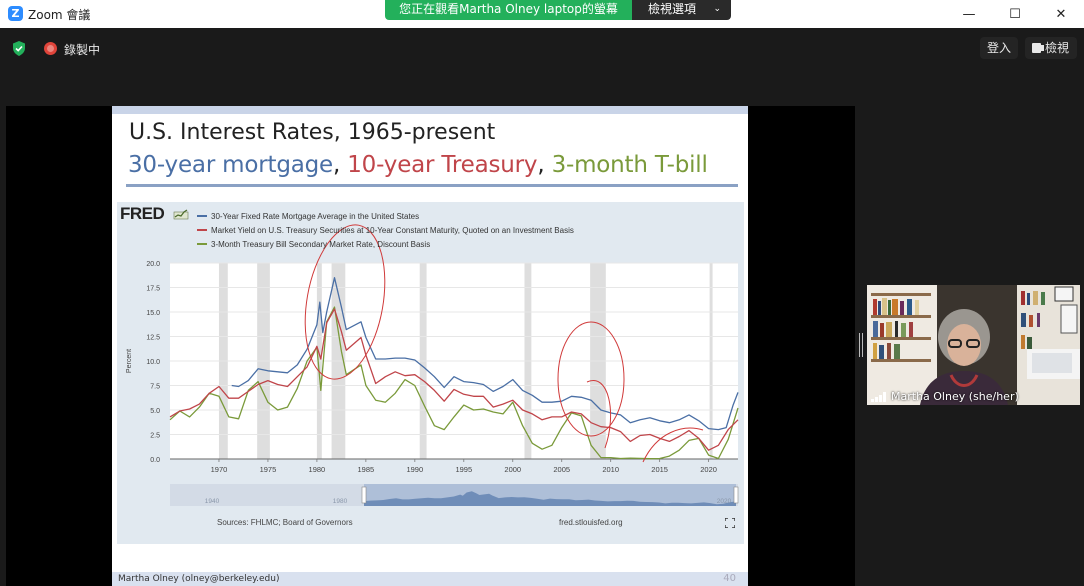 This screenshot has width=1084, height=586. Describe the element at coordinates (153, 362) in the screenshot. I see `y-tick-label: 10.0` at that location.